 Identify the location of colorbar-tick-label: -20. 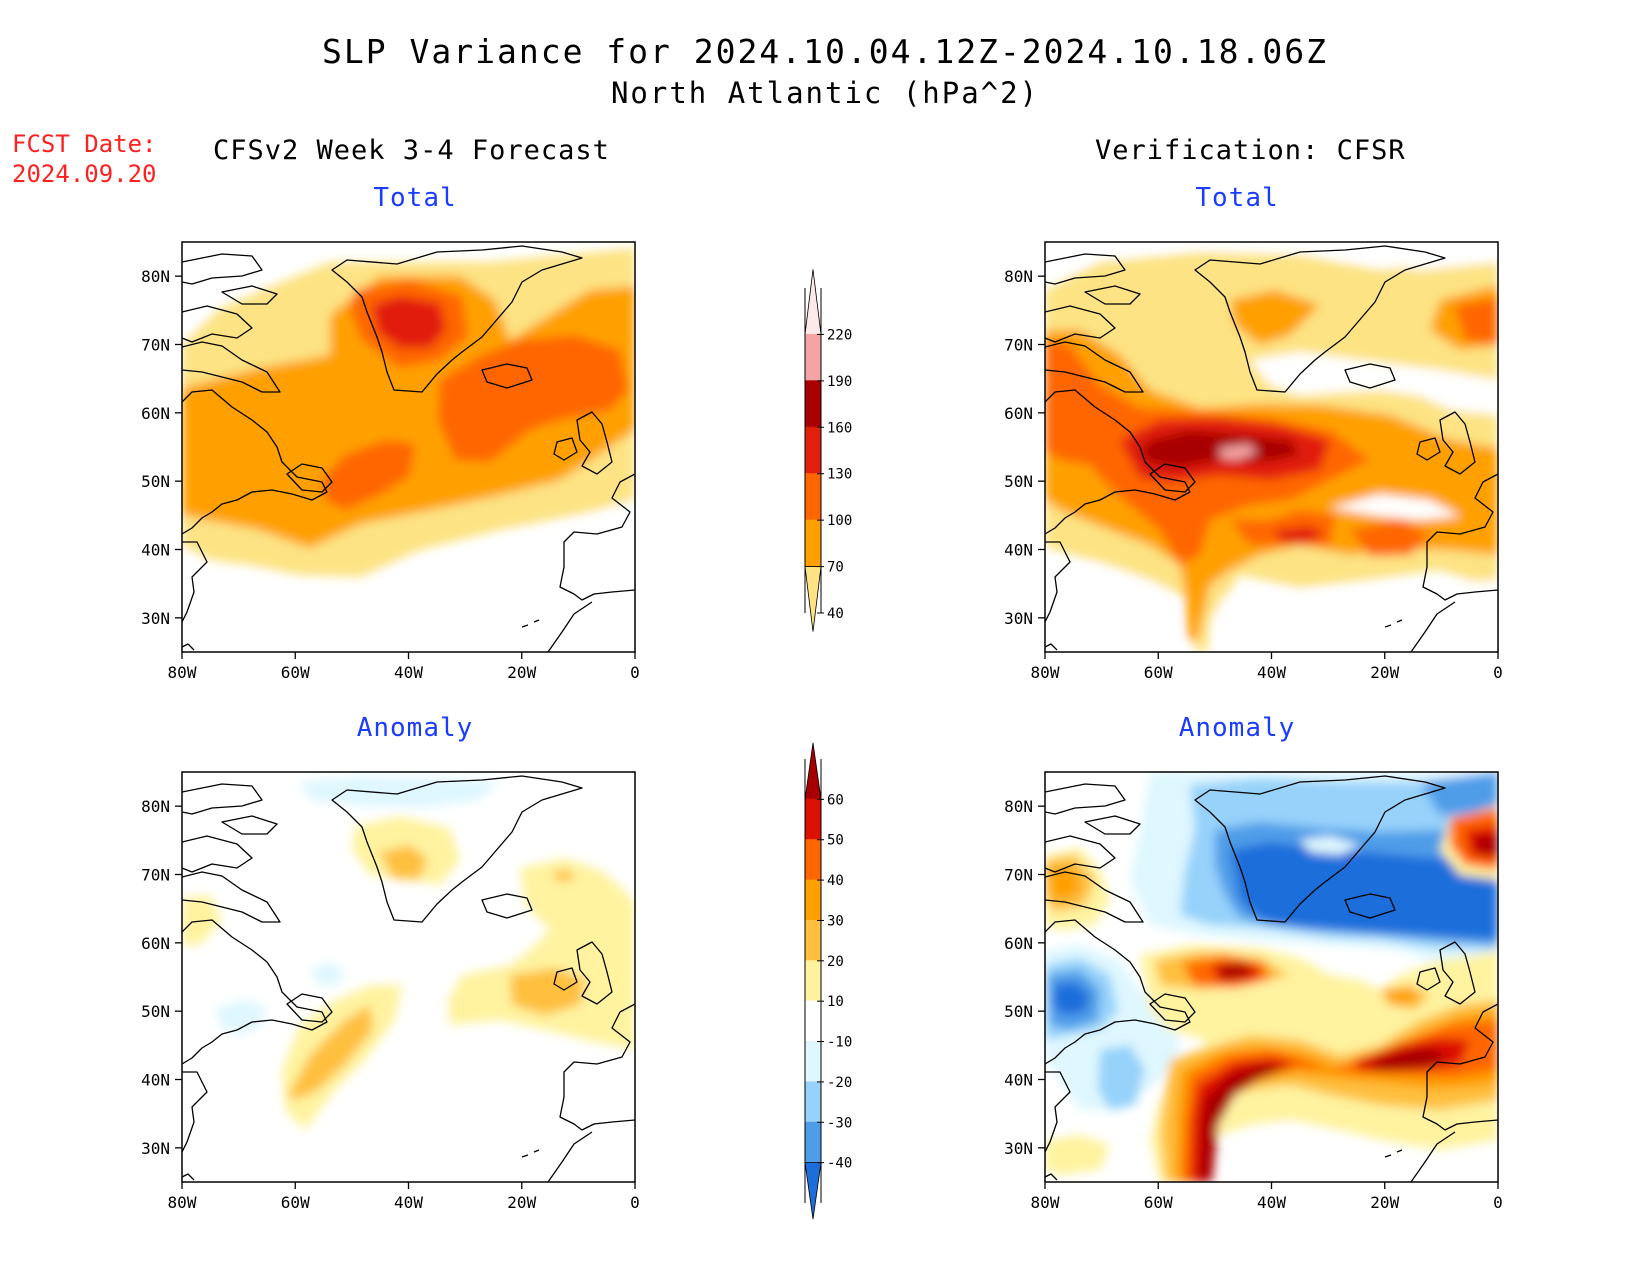
(839, 1083).